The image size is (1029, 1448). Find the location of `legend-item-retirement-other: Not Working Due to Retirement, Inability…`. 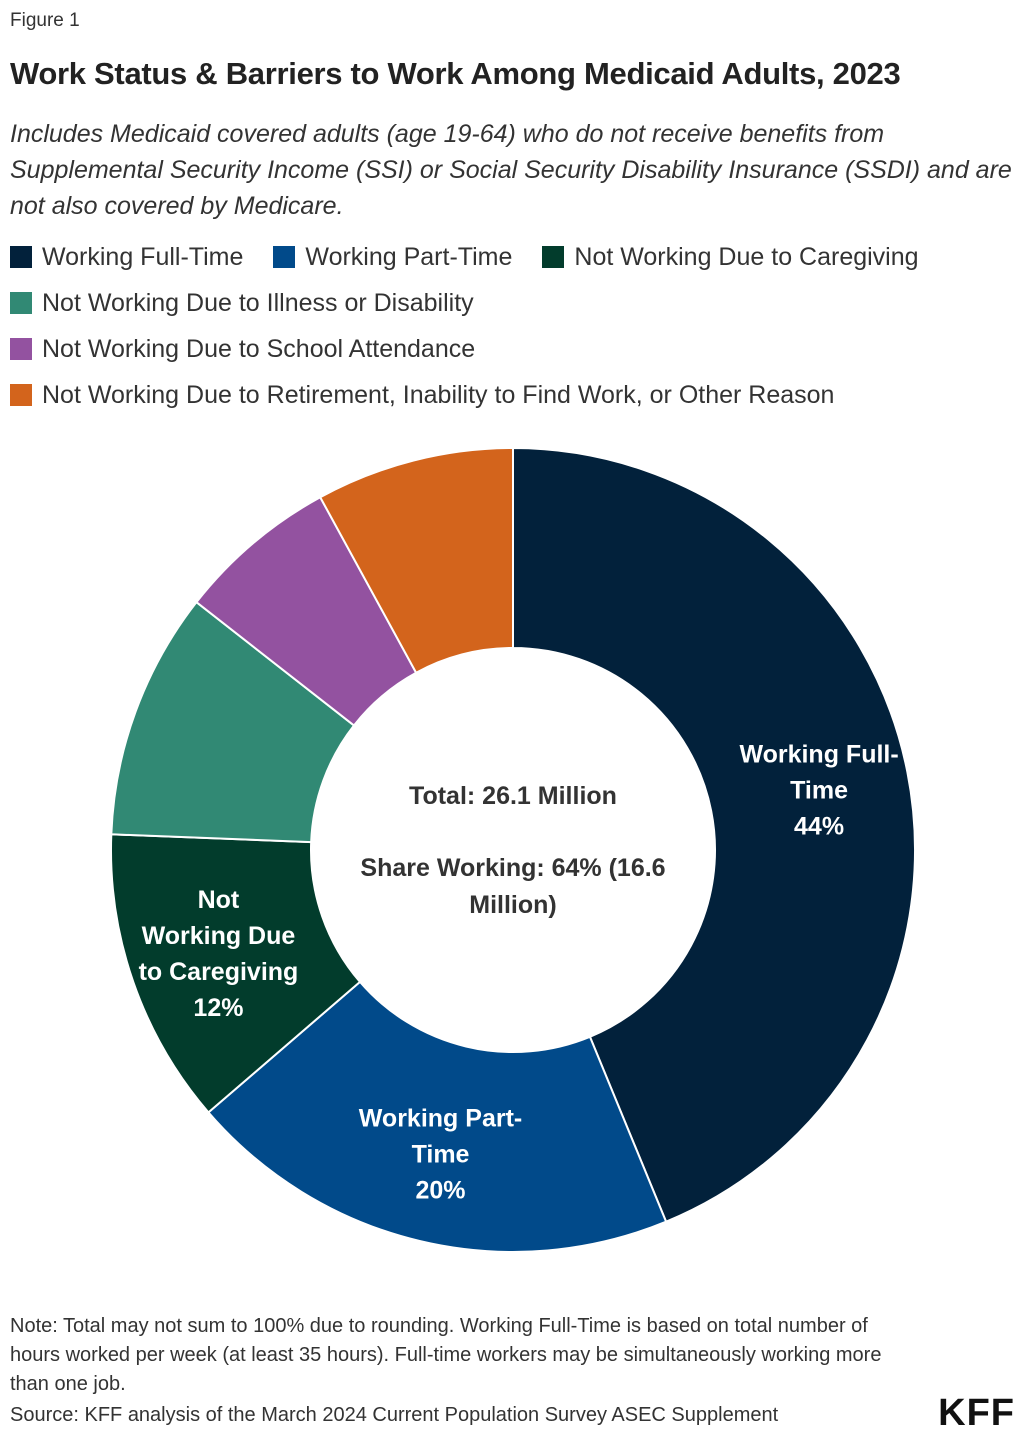

legend-item-retirement-other: Not Working Due to Retirement, Inability… is located at coordinates (422, 395).